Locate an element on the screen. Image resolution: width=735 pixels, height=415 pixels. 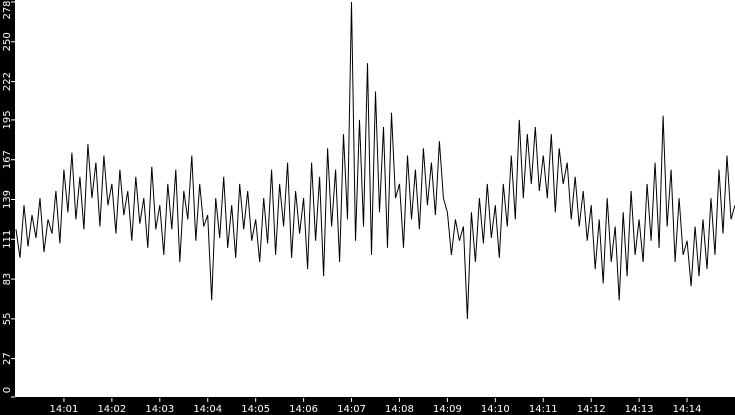
y-tick-label: 139 is located at coordinates (7, 199).